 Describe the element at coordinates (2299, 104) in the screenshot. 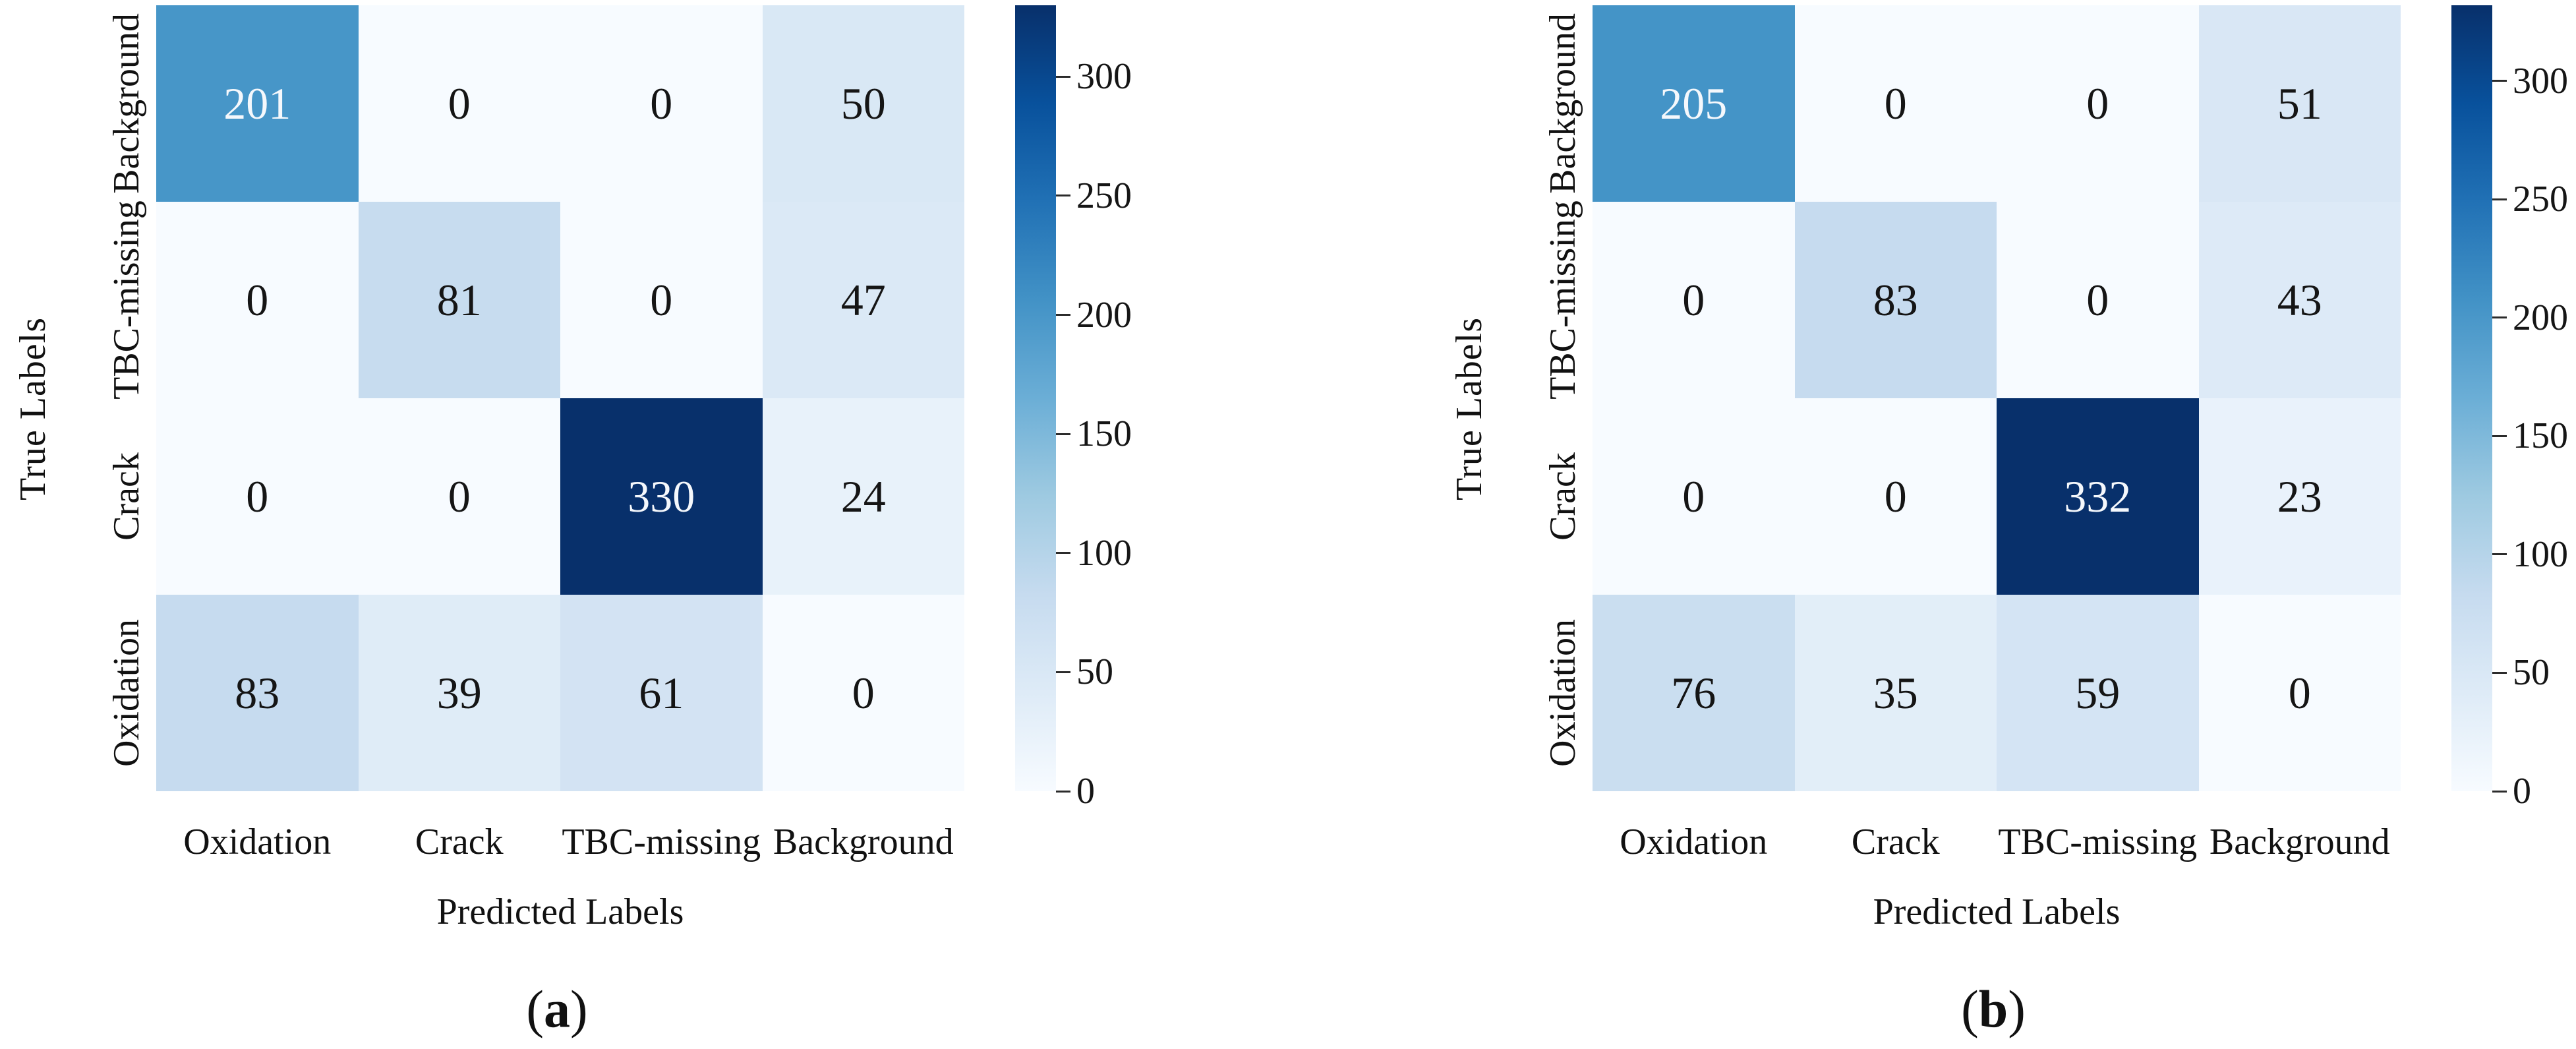

I see `heatmap-cell: 51` at that location.